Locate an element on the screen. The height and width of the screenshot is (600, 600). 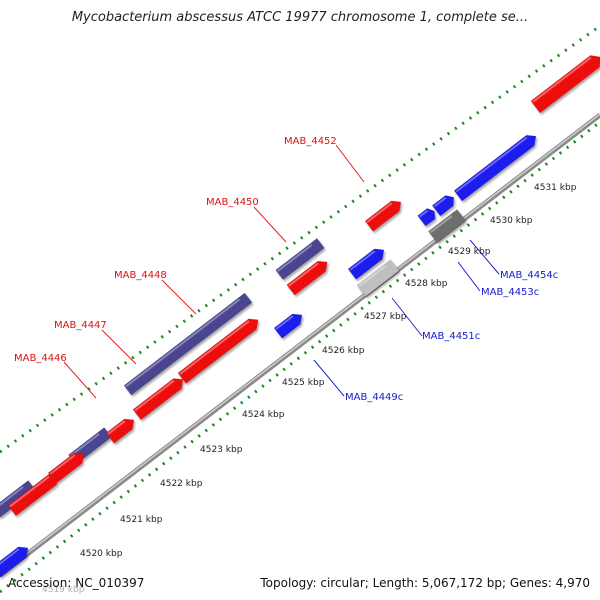
cds-mab-4453c-a is located at coordinates (444, 204).